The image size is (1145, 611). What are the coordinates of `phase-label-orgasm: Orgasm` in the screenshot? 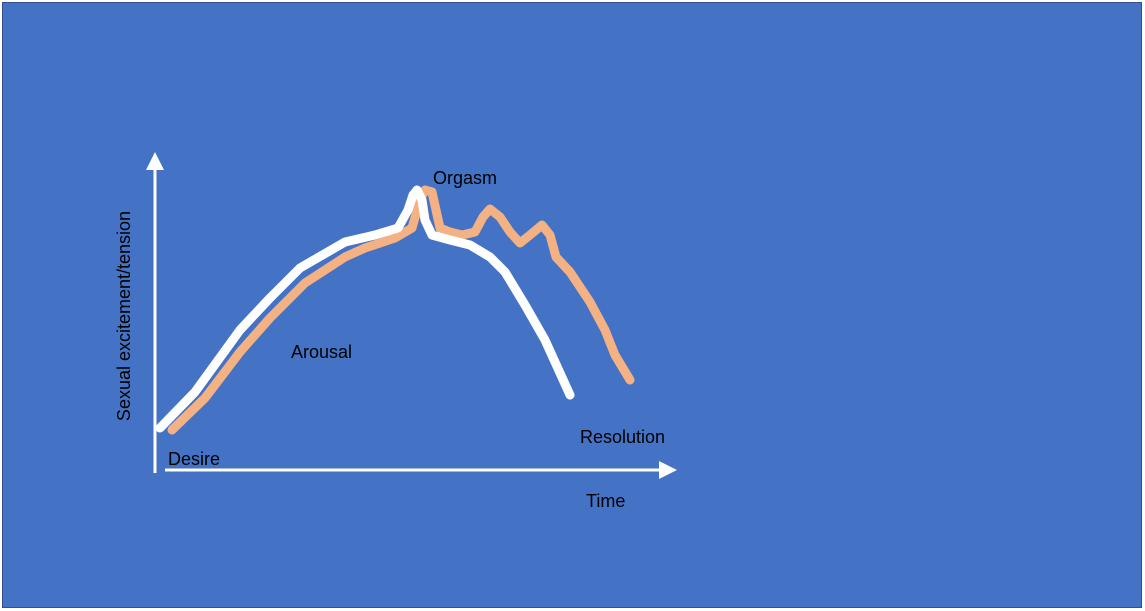 It's located at (465, 178).